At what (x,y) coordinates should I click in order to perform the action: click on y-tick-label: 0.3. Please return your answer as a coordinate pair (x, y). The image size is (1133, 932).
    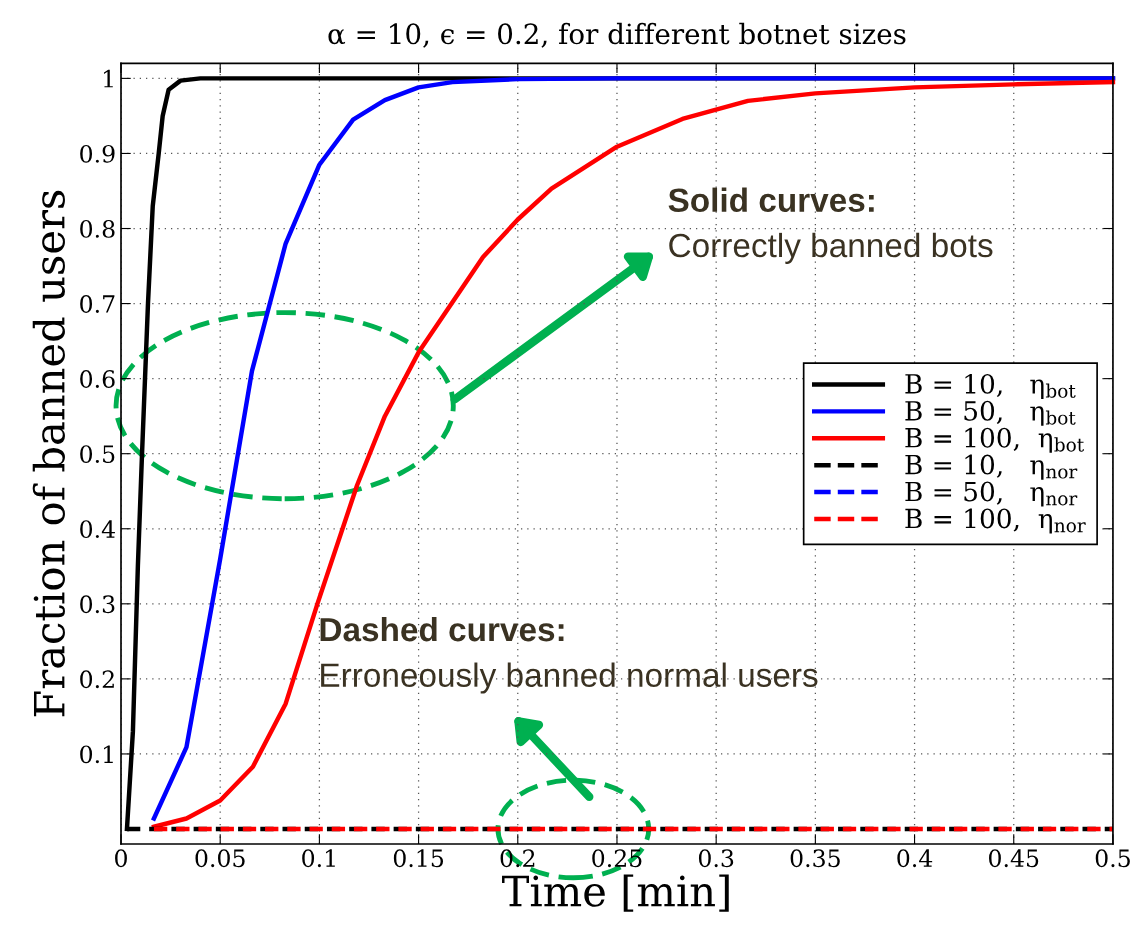
    Looking at the image, I should click on (97, 604).